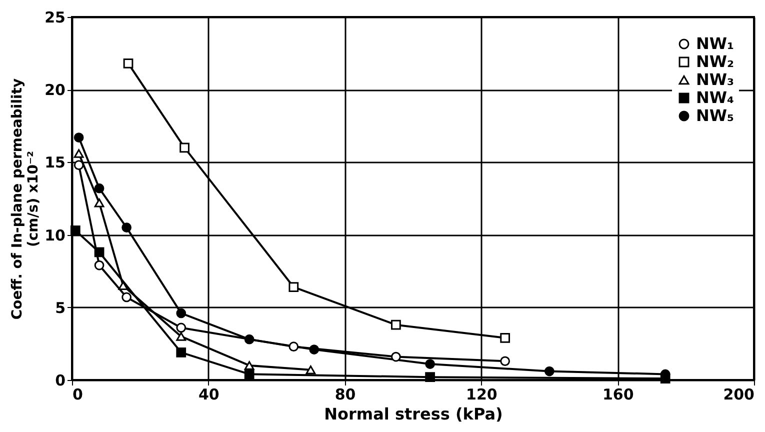 The width and height of the screenshot is (765, 432). What do you see at coordinates (715, 79) in the screenshot?
I see `legend-label: NW₃` at bounding box center [715, 79].